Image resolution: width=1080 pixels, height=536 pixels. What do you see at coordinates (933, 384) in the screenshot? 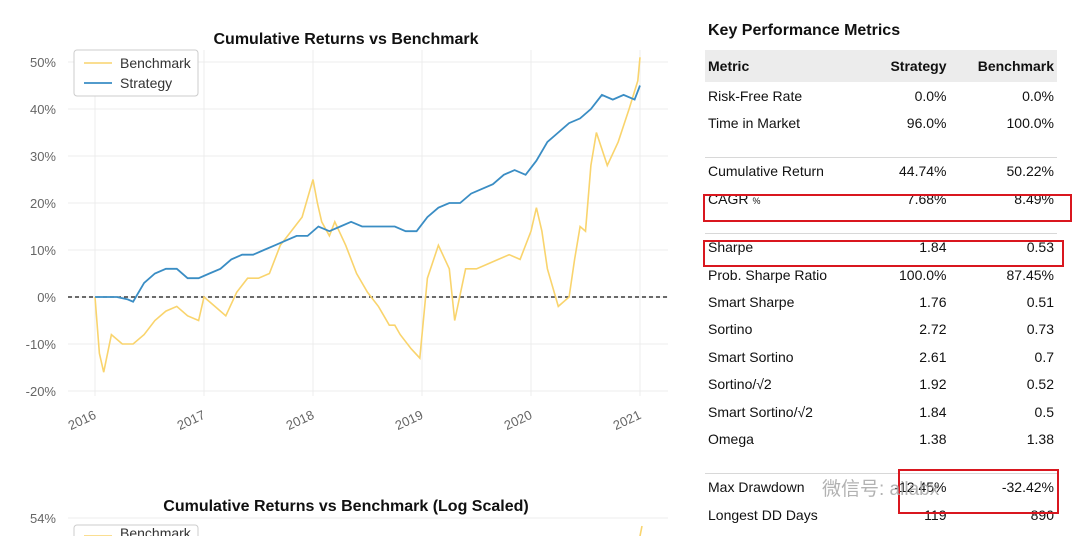
I see `strategy-value: 1.92` at bounding box center [933, 384].